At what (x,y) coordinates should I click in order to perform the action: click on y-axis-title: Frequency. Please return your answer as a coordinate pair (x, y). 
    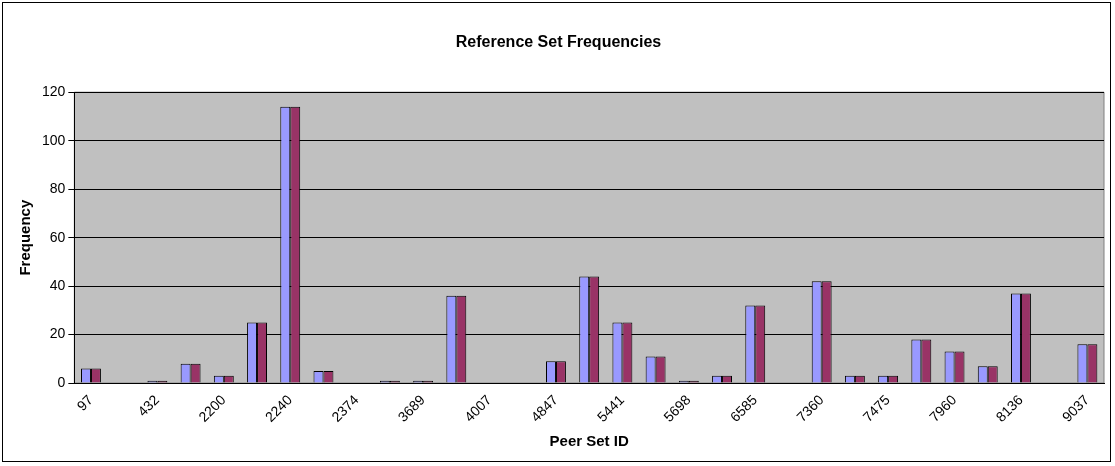
    Looking at the image, I should click on (25, 237).